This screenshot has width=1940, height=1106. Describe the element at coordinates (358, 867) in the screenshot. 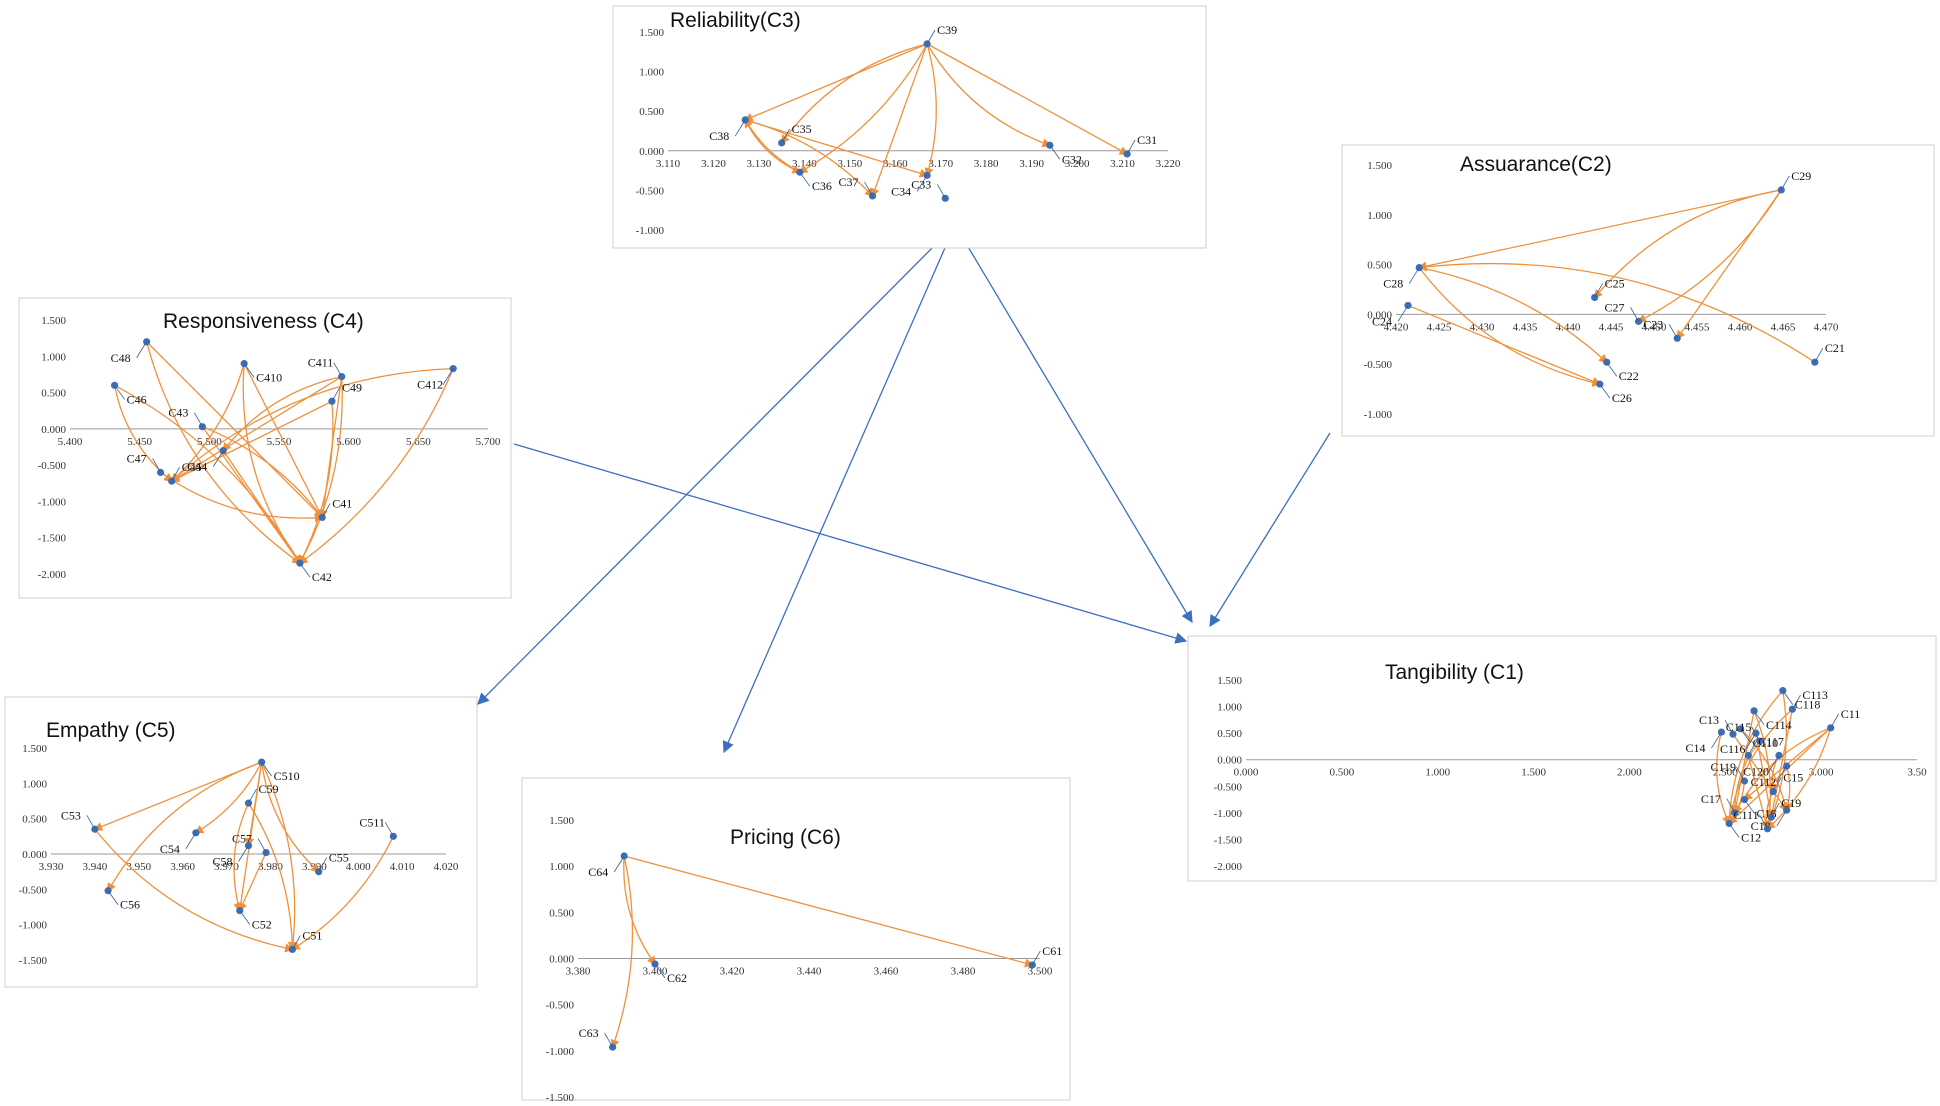

I see `x-tick-label: 4.000` at that location.